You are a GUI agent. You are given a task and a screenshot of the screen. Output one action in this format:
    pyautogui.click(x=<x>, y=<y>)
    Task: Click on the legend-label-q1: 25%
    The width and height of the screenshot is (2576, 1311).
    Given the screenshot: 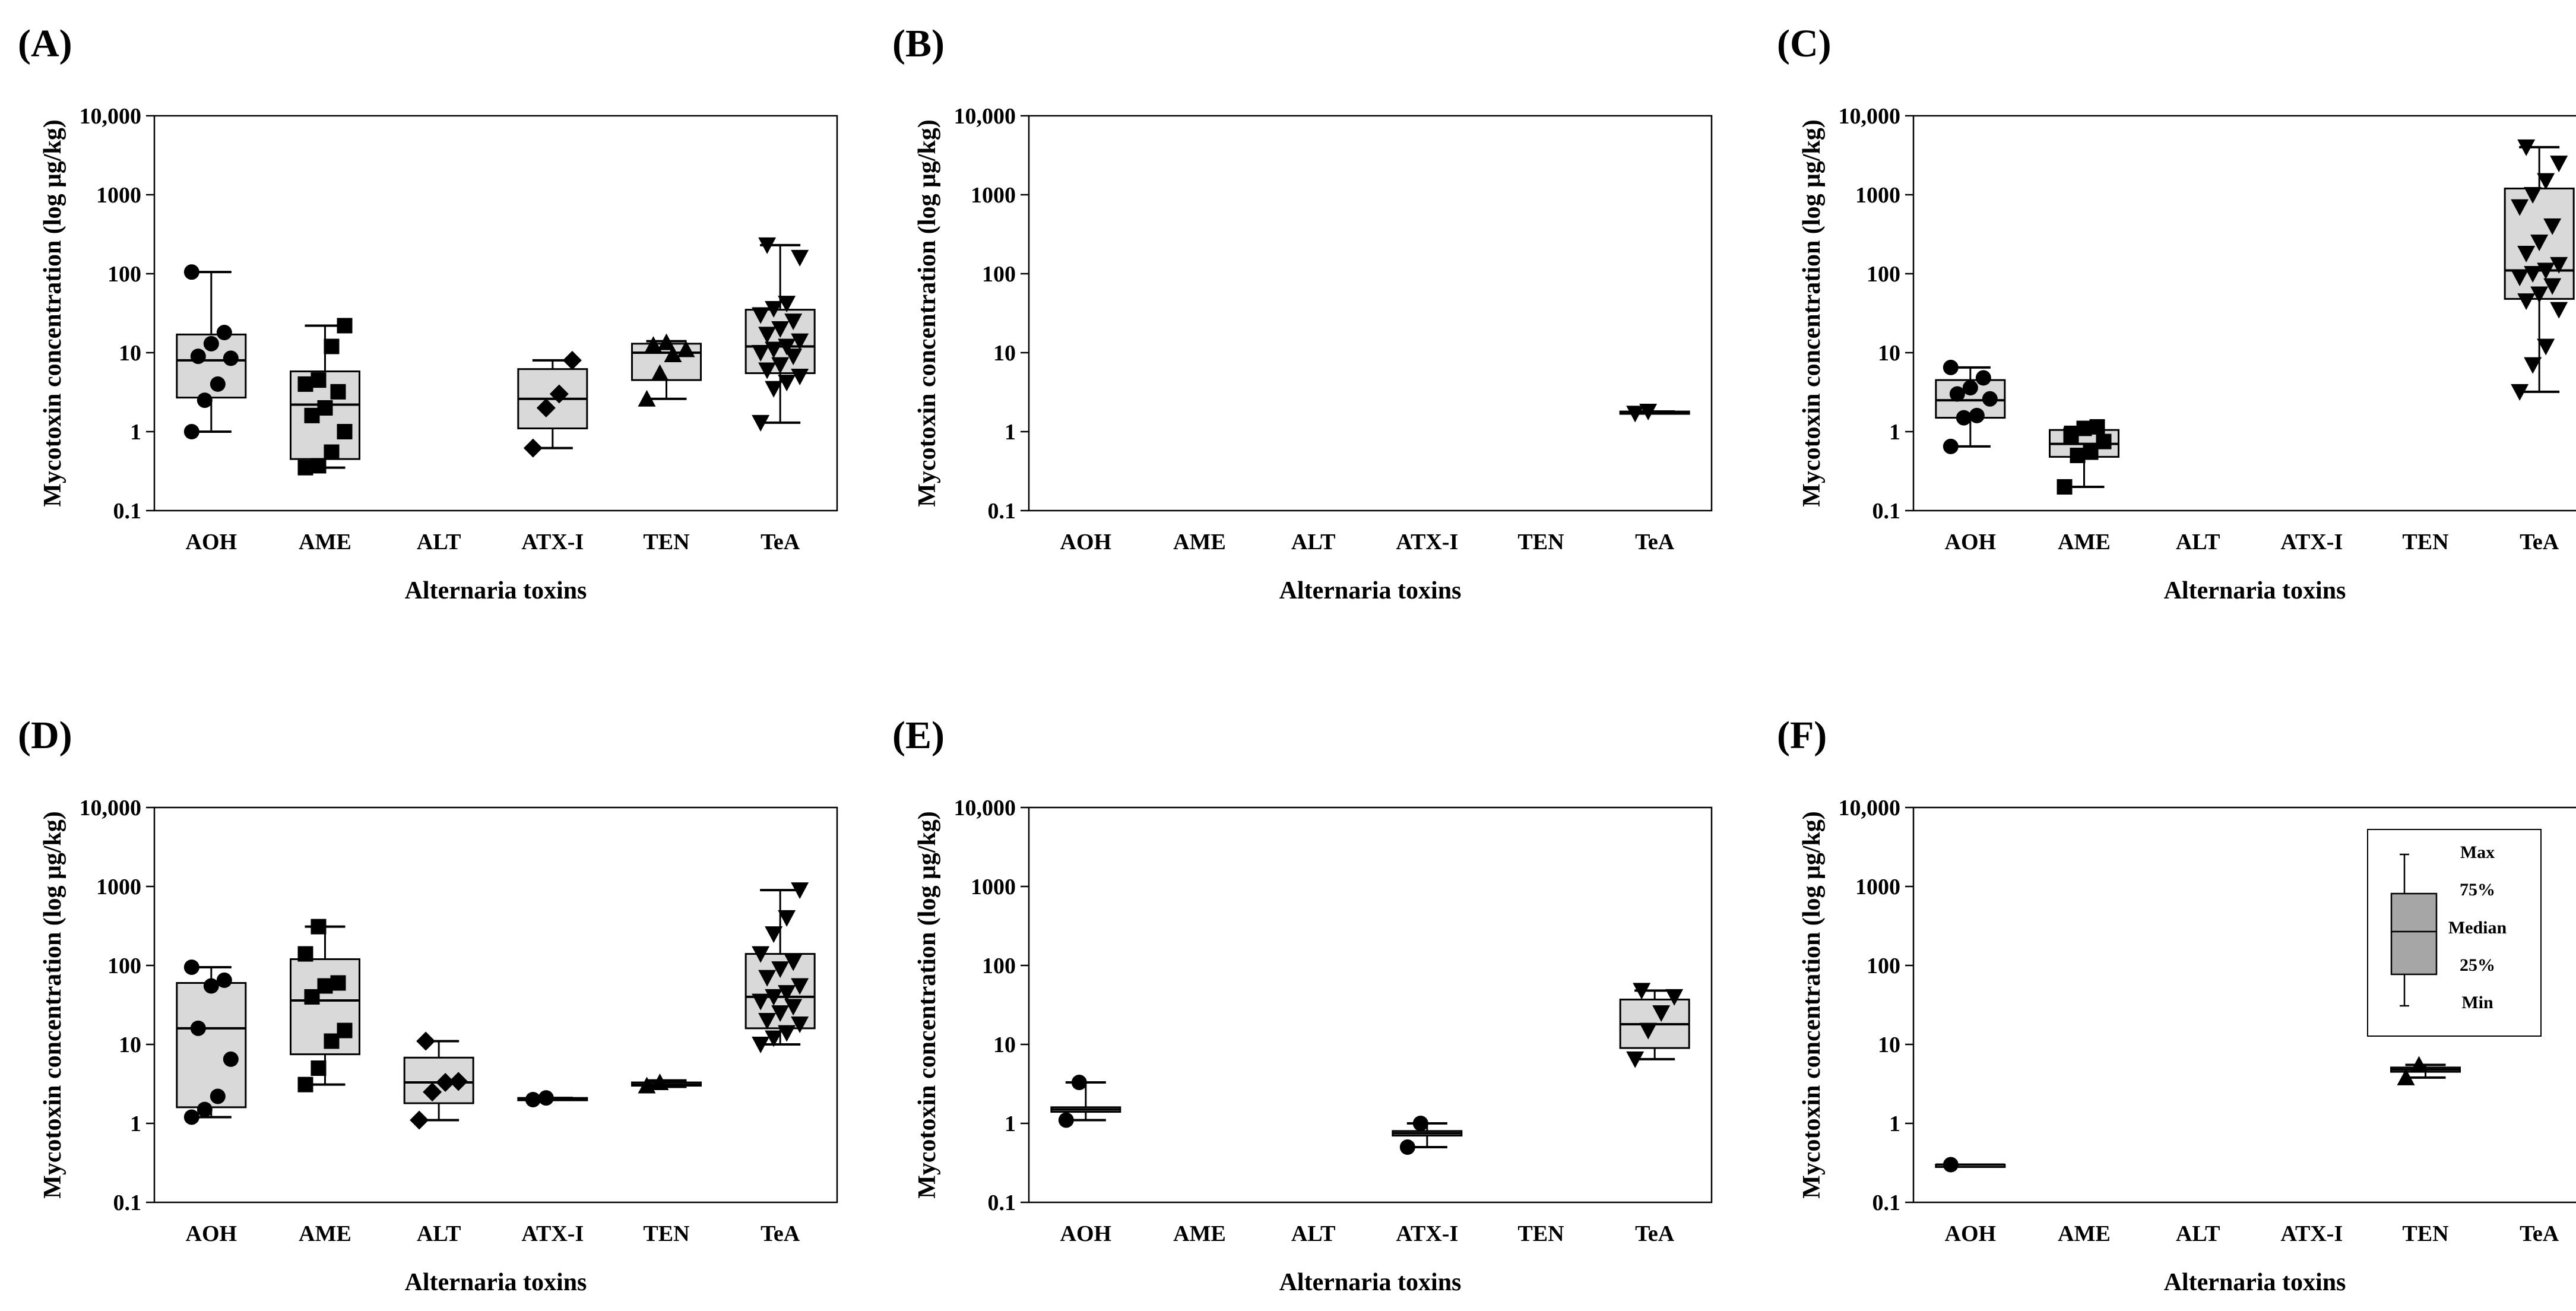 What is the action you would take?
    pyautogui.click(x=2477, y=965)
    